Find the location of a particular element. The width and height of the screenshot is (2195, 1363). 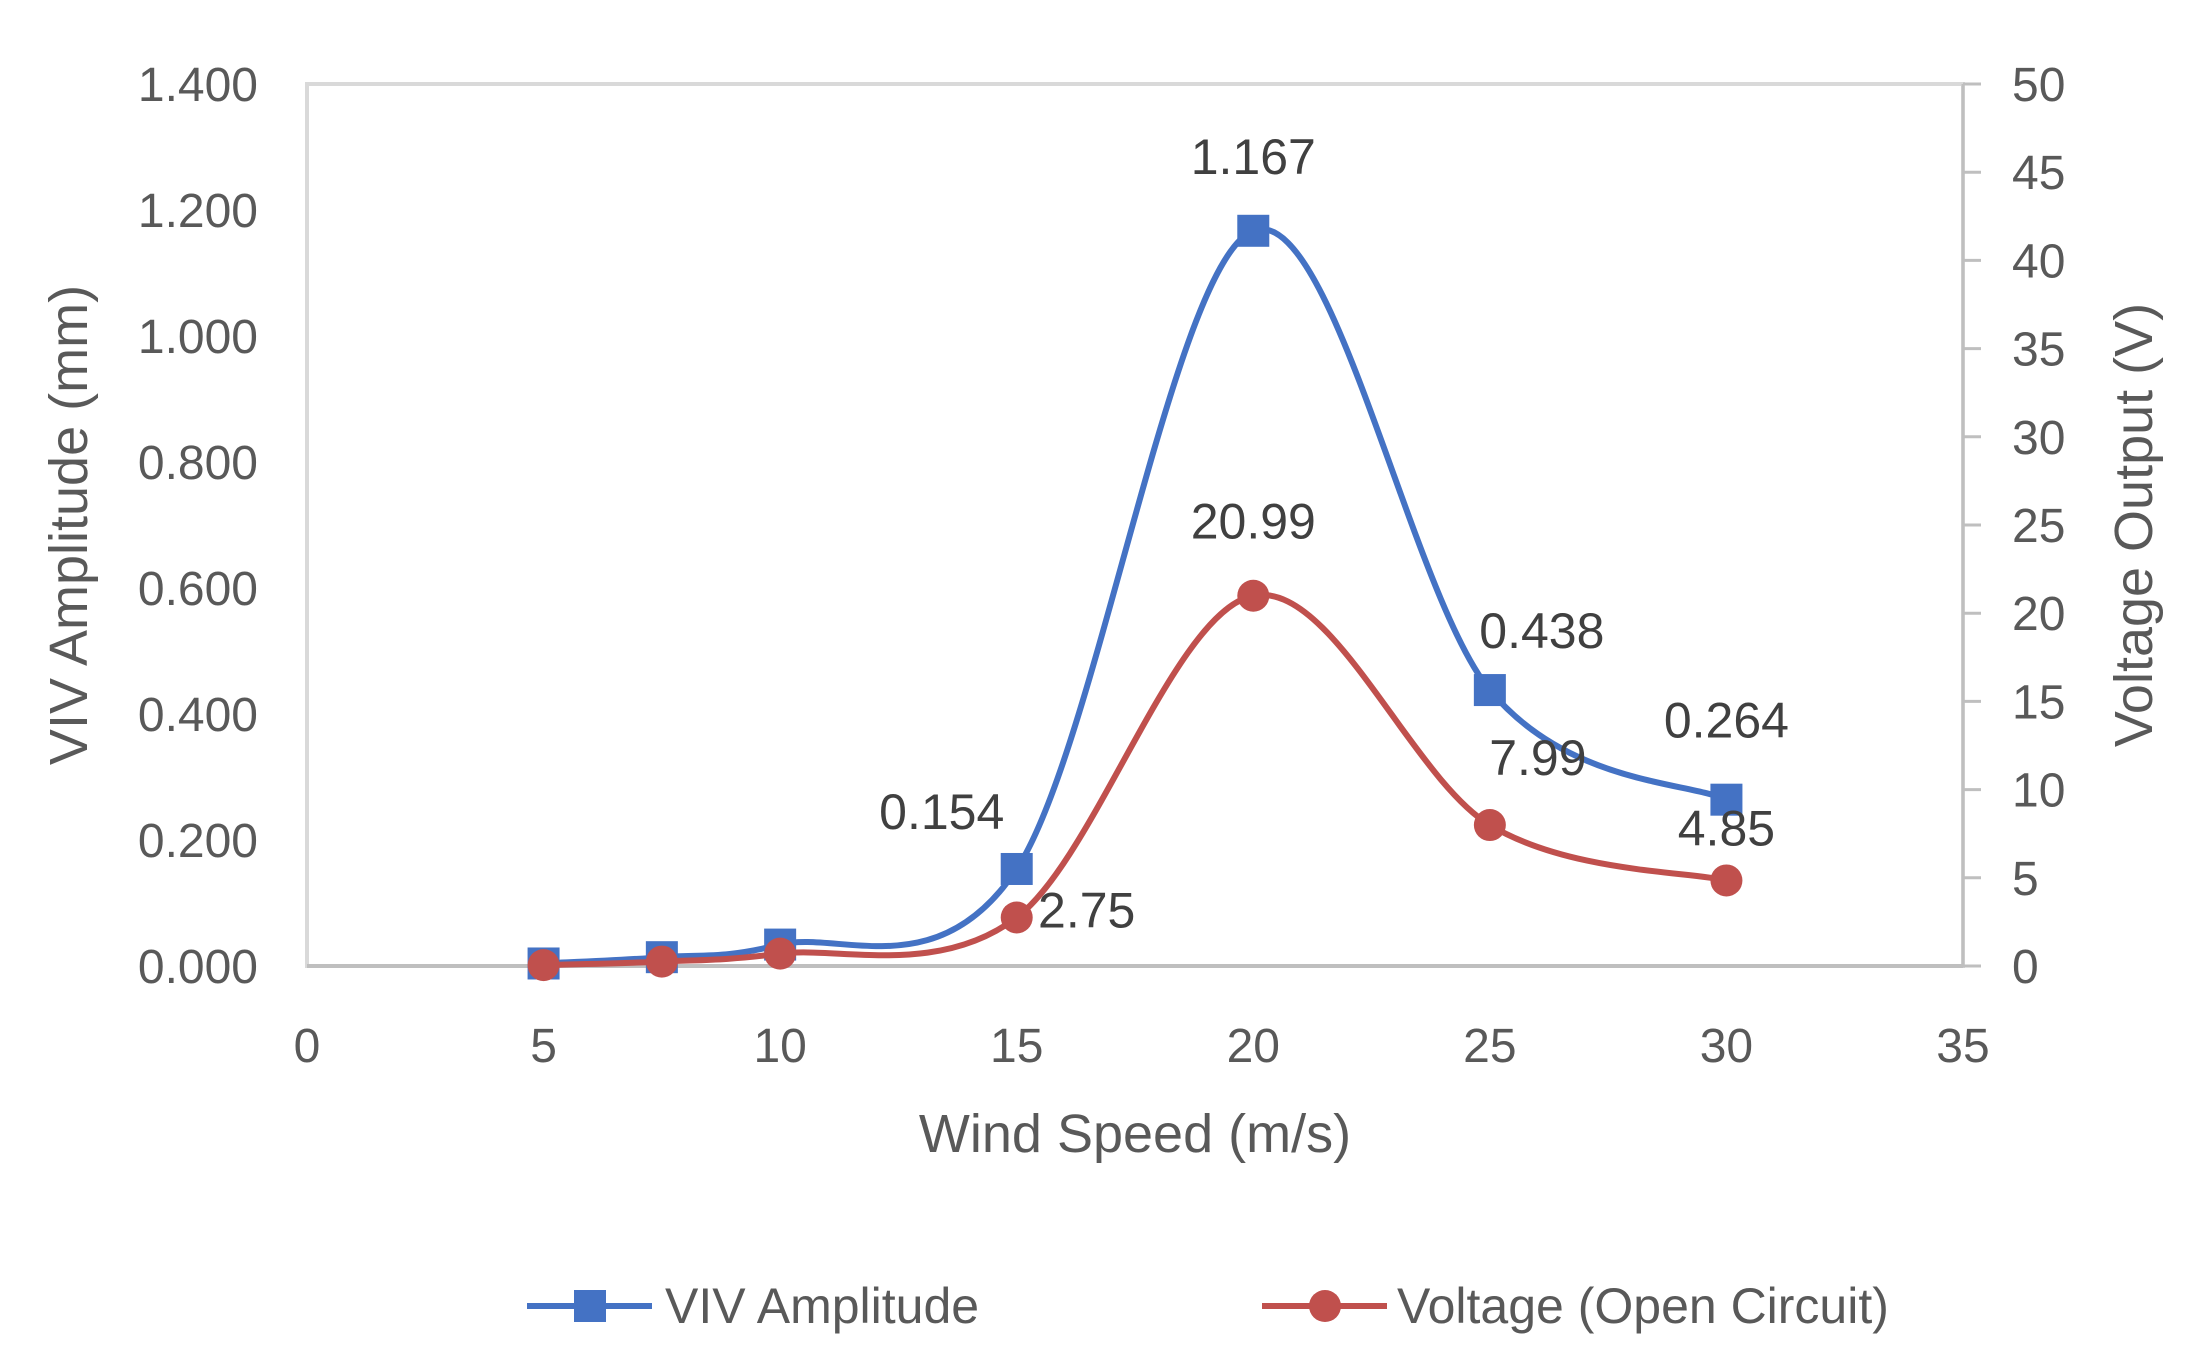

x-tick-label: 30 is located at coordinates (1726, 1046).